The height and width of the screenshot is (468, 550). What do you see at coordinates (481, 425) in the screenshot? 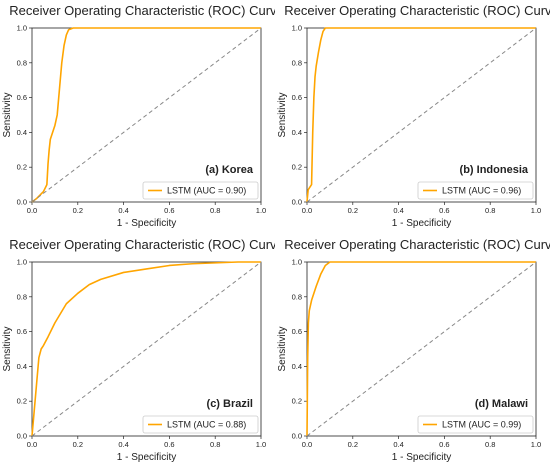
I see `legend-label: LSTM (AUC = 0.99)` at bounding box center [481, 425].